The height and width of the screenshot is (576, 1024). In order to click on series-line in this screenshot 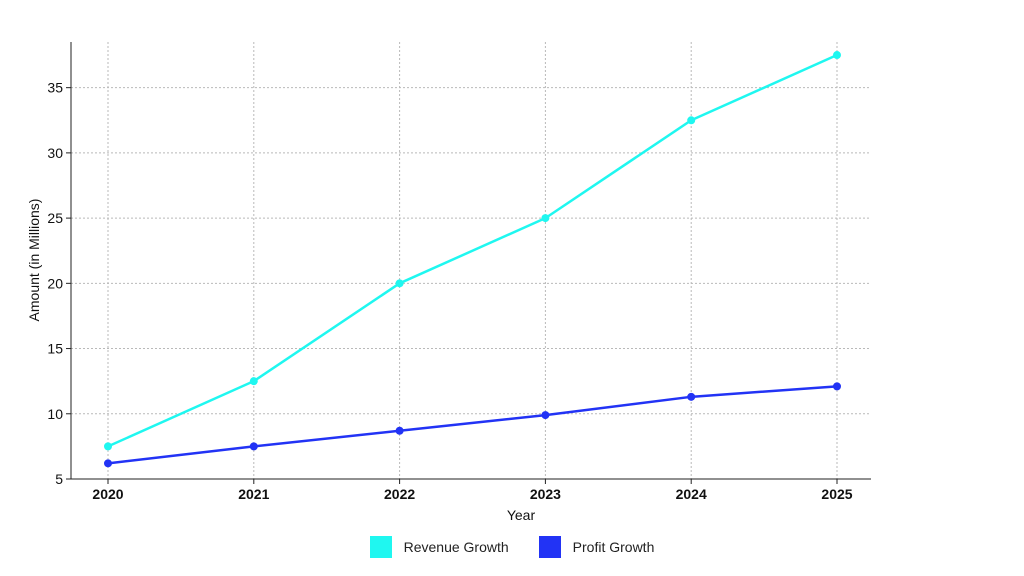, I will do `click(472, 425)`.